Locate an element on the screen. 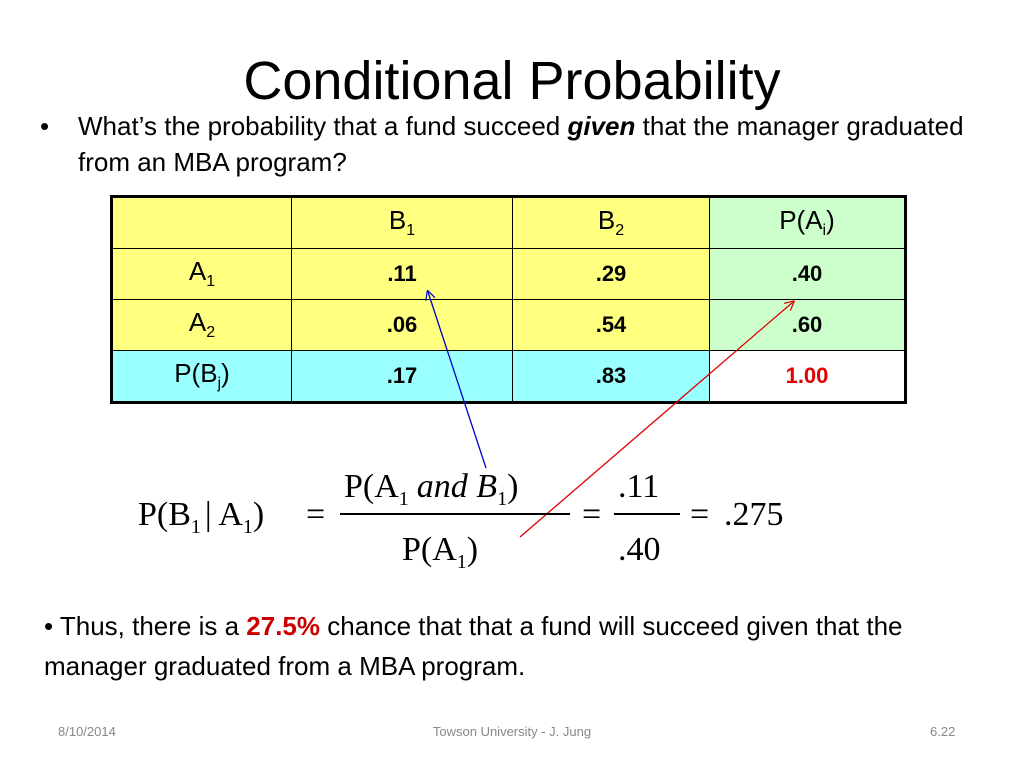 The height and width of the screenshot is (768, 1024). num-sub2: 1 is located at coordinates (502, 499).